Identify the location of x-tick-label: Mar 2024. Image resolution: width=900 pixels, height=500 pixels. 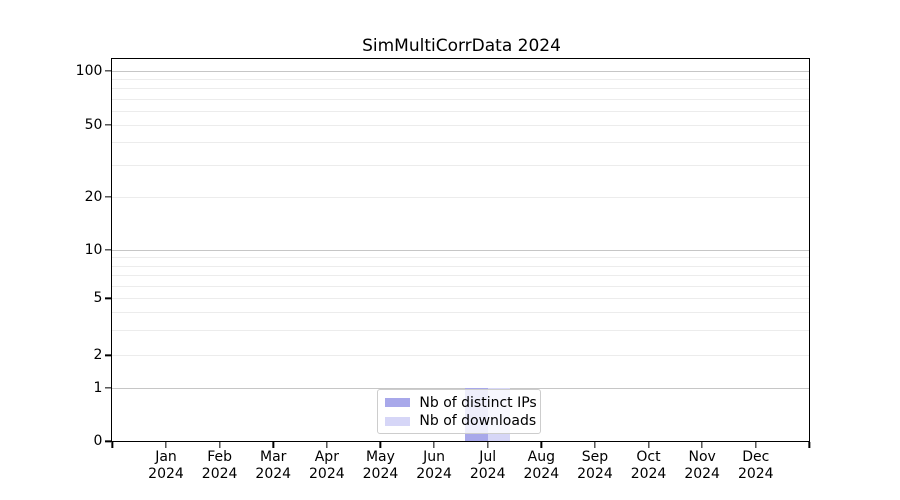
(273, 466).